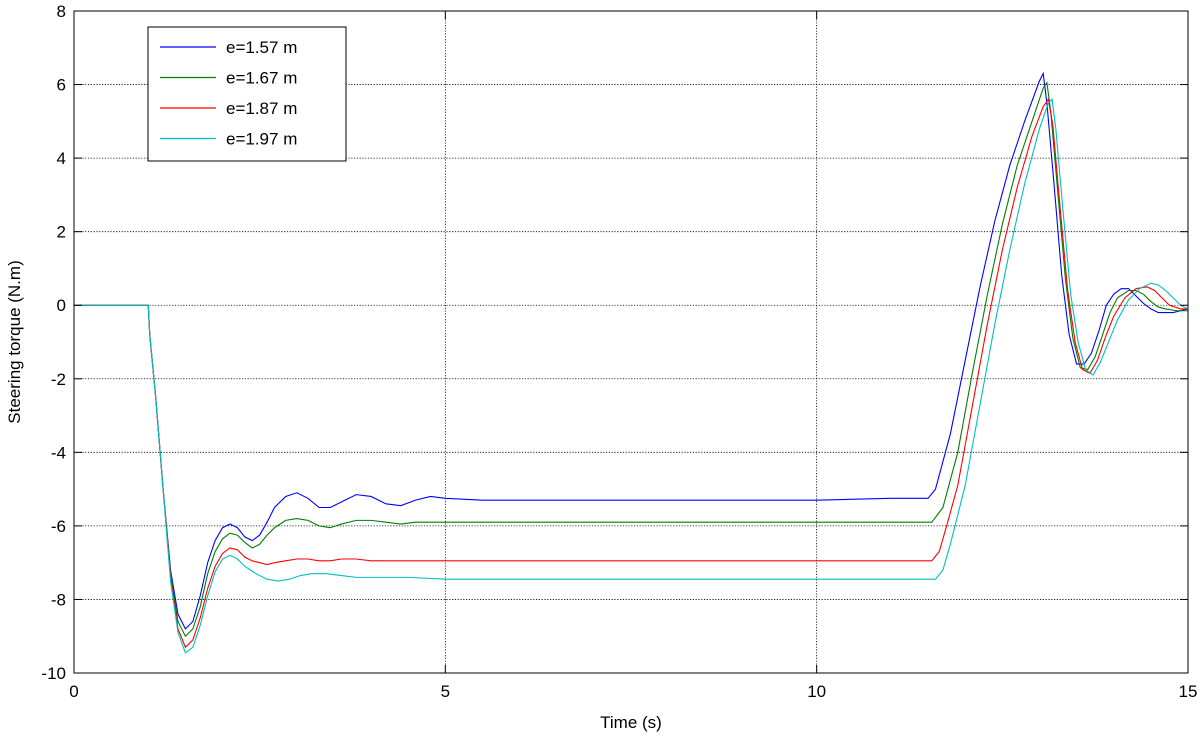 This screenshot has height=736, width=1200. What do you see at coordinates (61, 85) in the screenshot?
I see `y-tick-label: 6` at bounding box center [61, 85].